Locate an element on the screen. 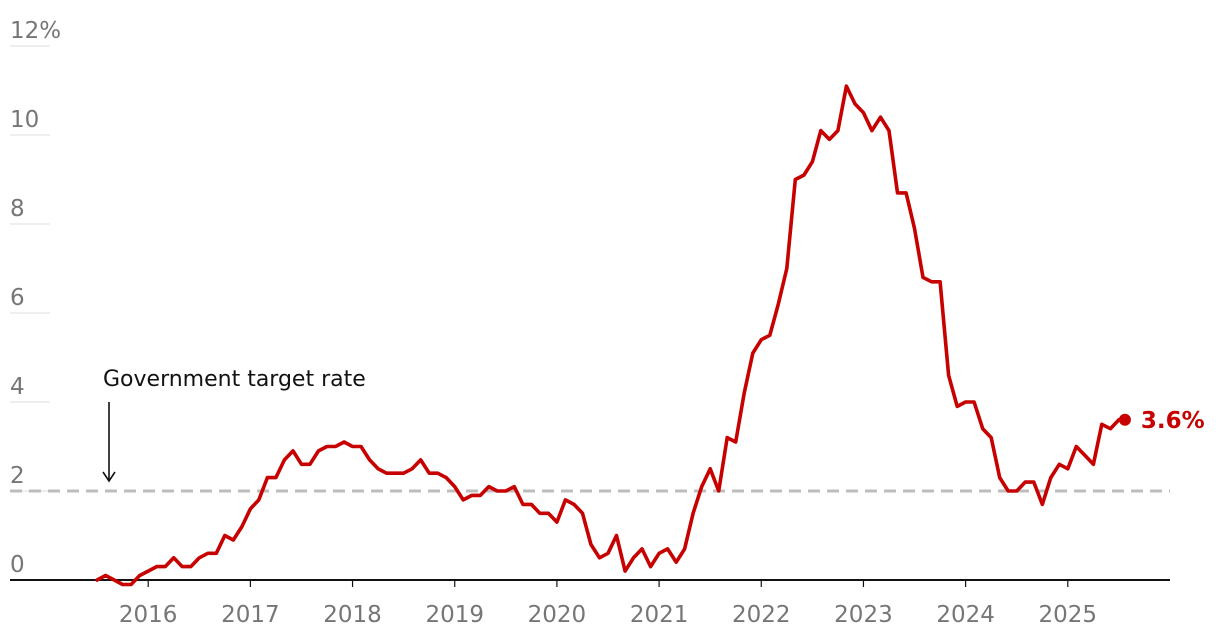 The height and width of the screenshot is (644, 1220). x-tick-label: 2025 is located at coordinates (1068, 615).